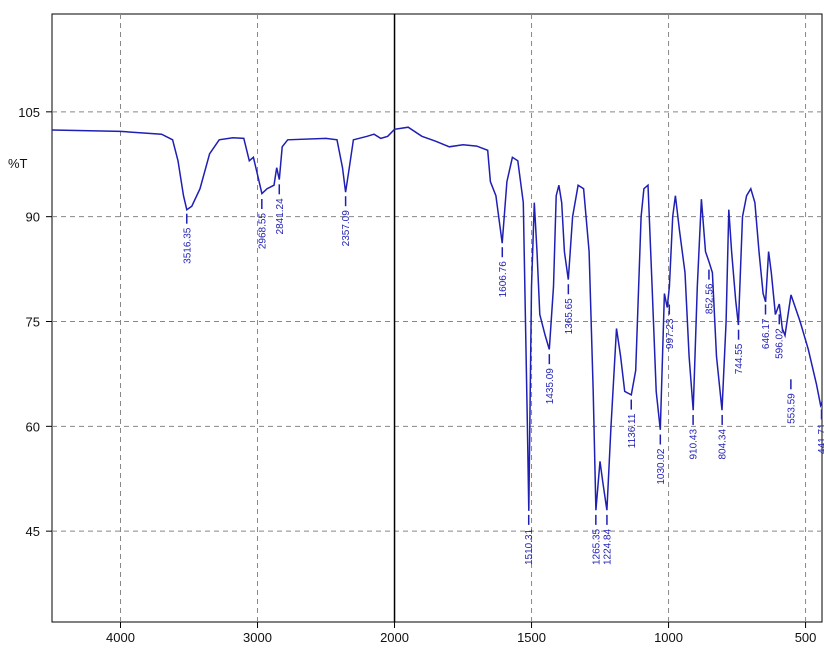 The width and height of the screenshot is (824, 652). Describe the element at coordinates (346, 228) in the screenshot. I see `peak-label: 2357.09` at that location.